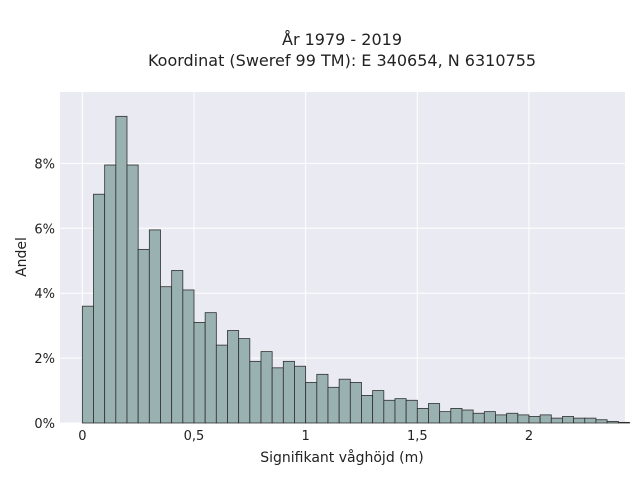 This screenshot has height=480, width=640. I want to click on x-tick-label: 1,5, so click(417, 436).